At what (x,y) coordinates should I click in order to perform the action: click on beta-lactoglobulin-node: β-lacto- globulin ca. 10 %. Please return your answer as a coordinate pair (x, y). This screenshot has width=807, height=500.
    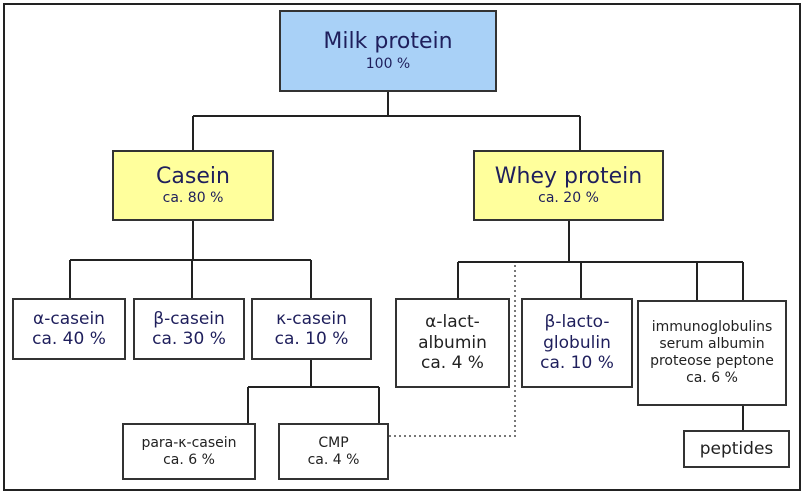
    Looking at the image, I should click on (577, 343).